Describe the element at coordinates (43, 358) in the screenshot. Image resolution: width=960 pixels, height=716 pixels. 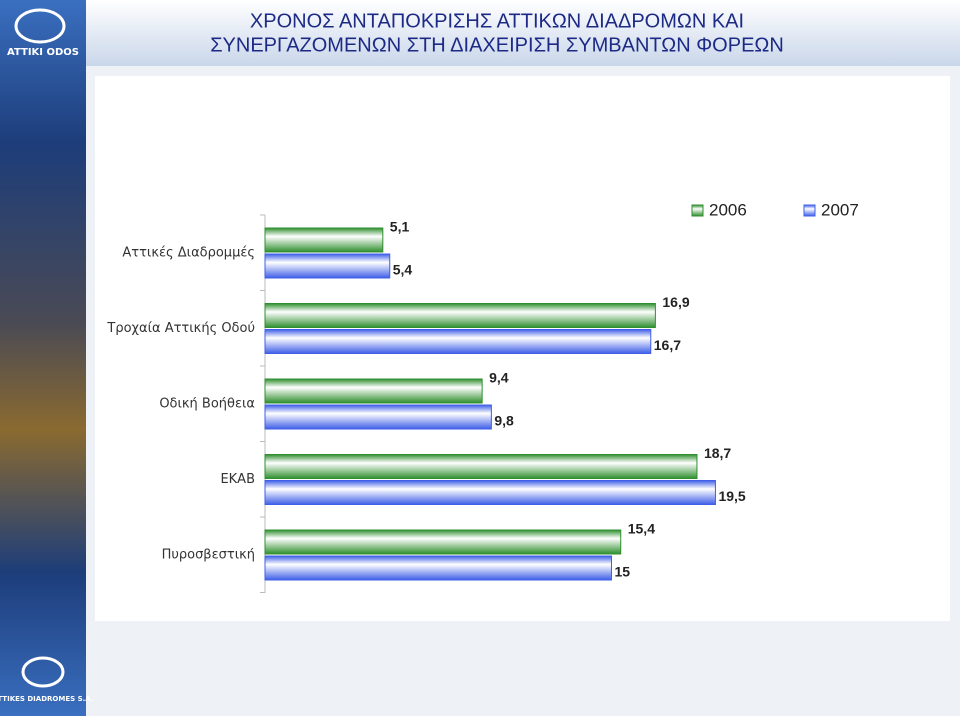
I see `sidebar` at that location.